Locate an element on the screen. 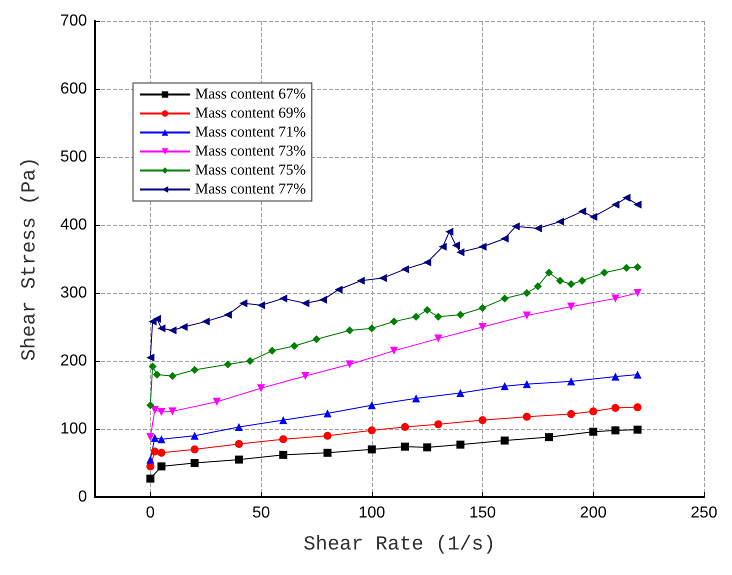 Image resolution: width=732 pixels, height=575 pixels. x-tick-label: 250 is located at coordinates (704, 513).